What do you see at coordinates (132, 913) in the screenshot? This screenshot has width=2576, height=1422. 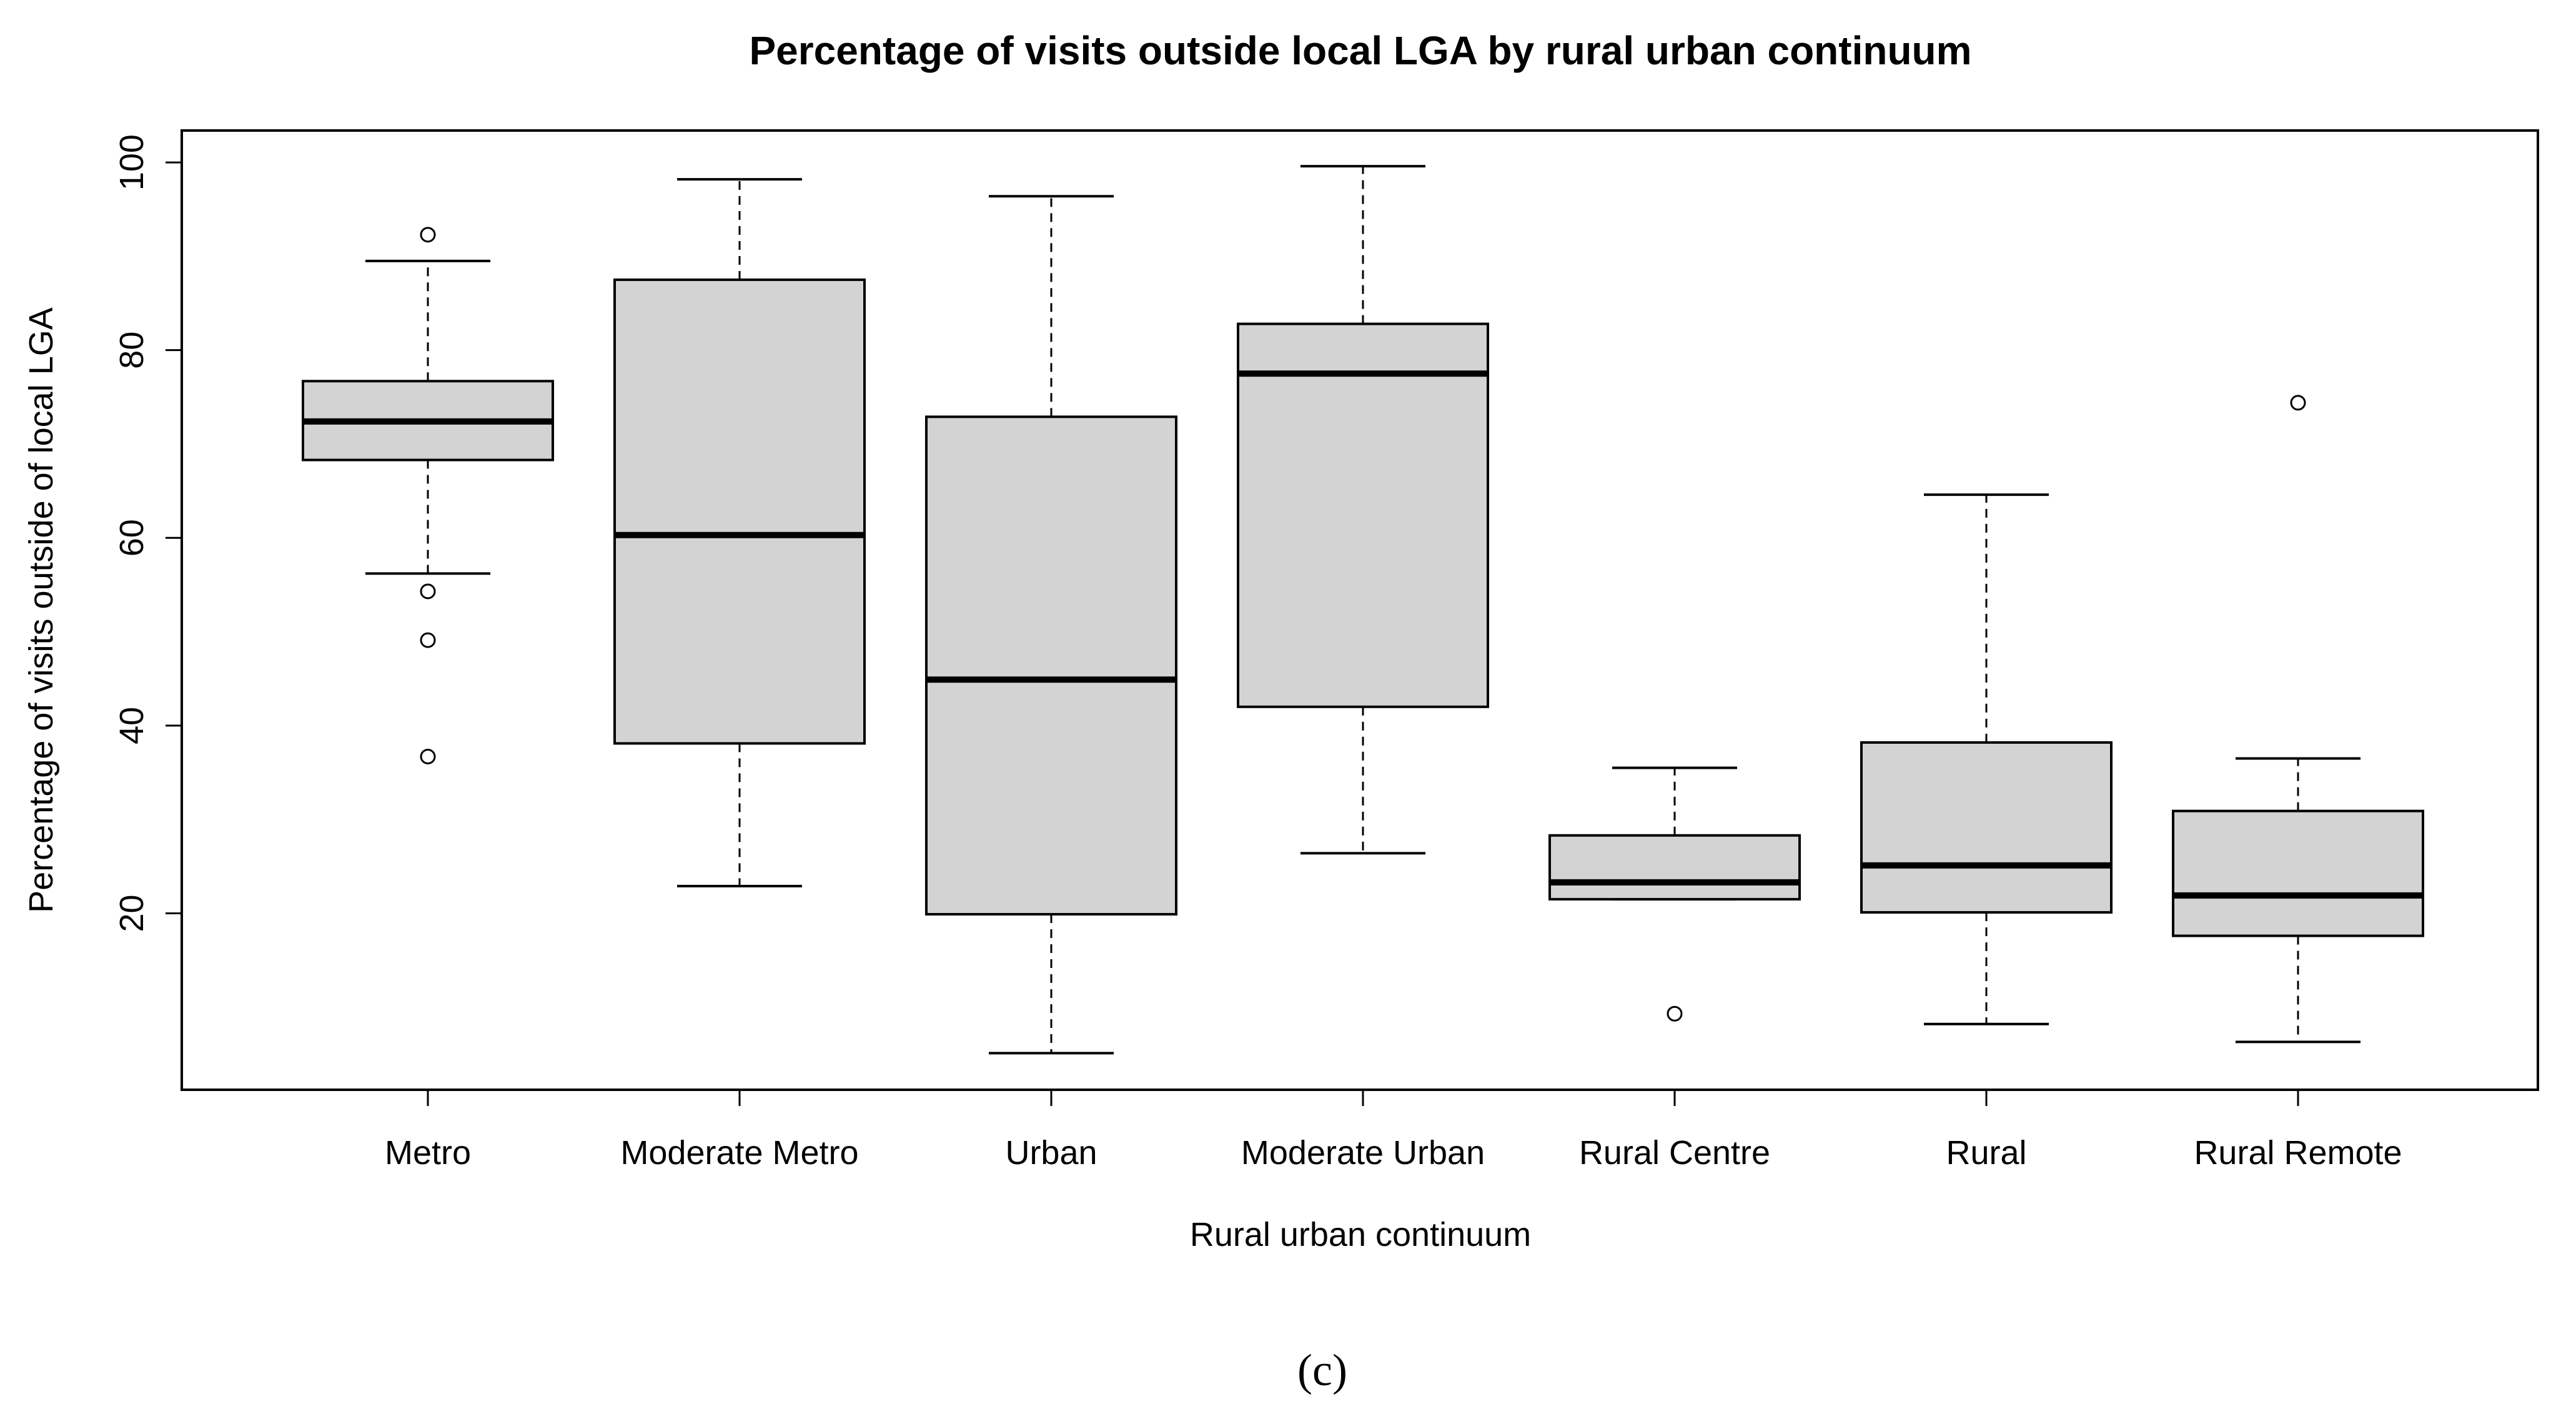 I see `y-tick-label: 20` at bounding box center [132, 913].